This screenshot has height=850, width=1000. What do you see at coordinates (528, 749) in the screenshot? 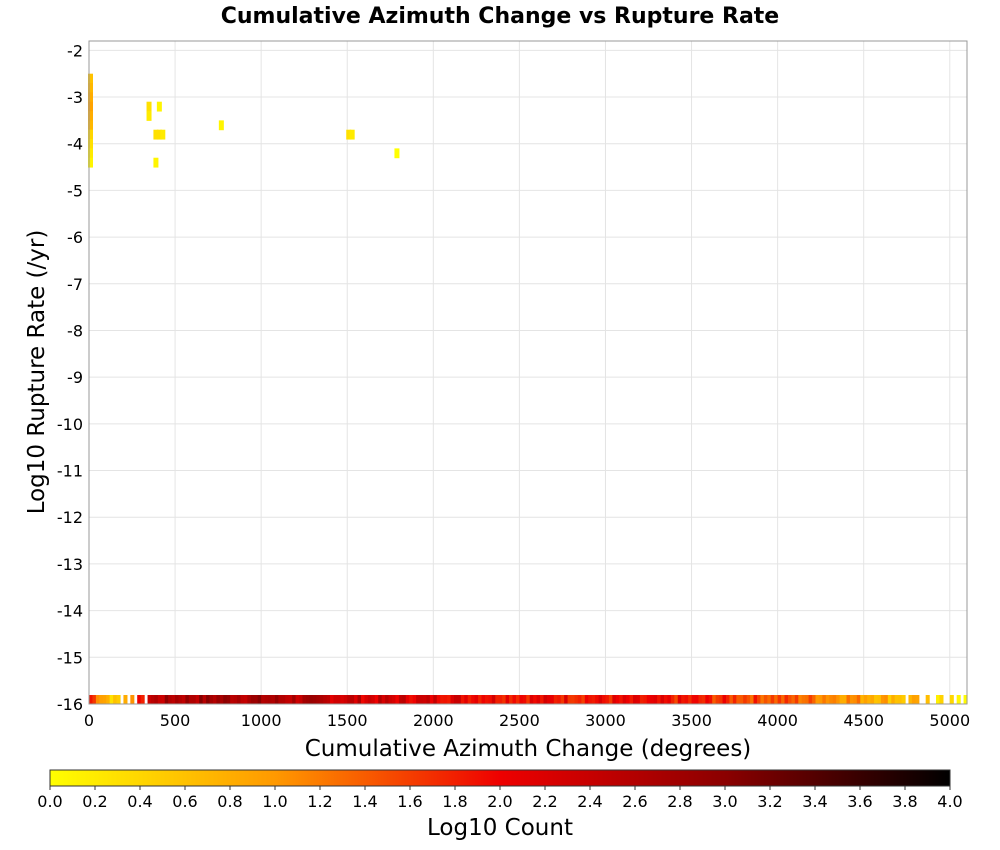
I see `x-axis-label: Cumulative Azimuth Change (degrees)` at bounding box center [528, 749].